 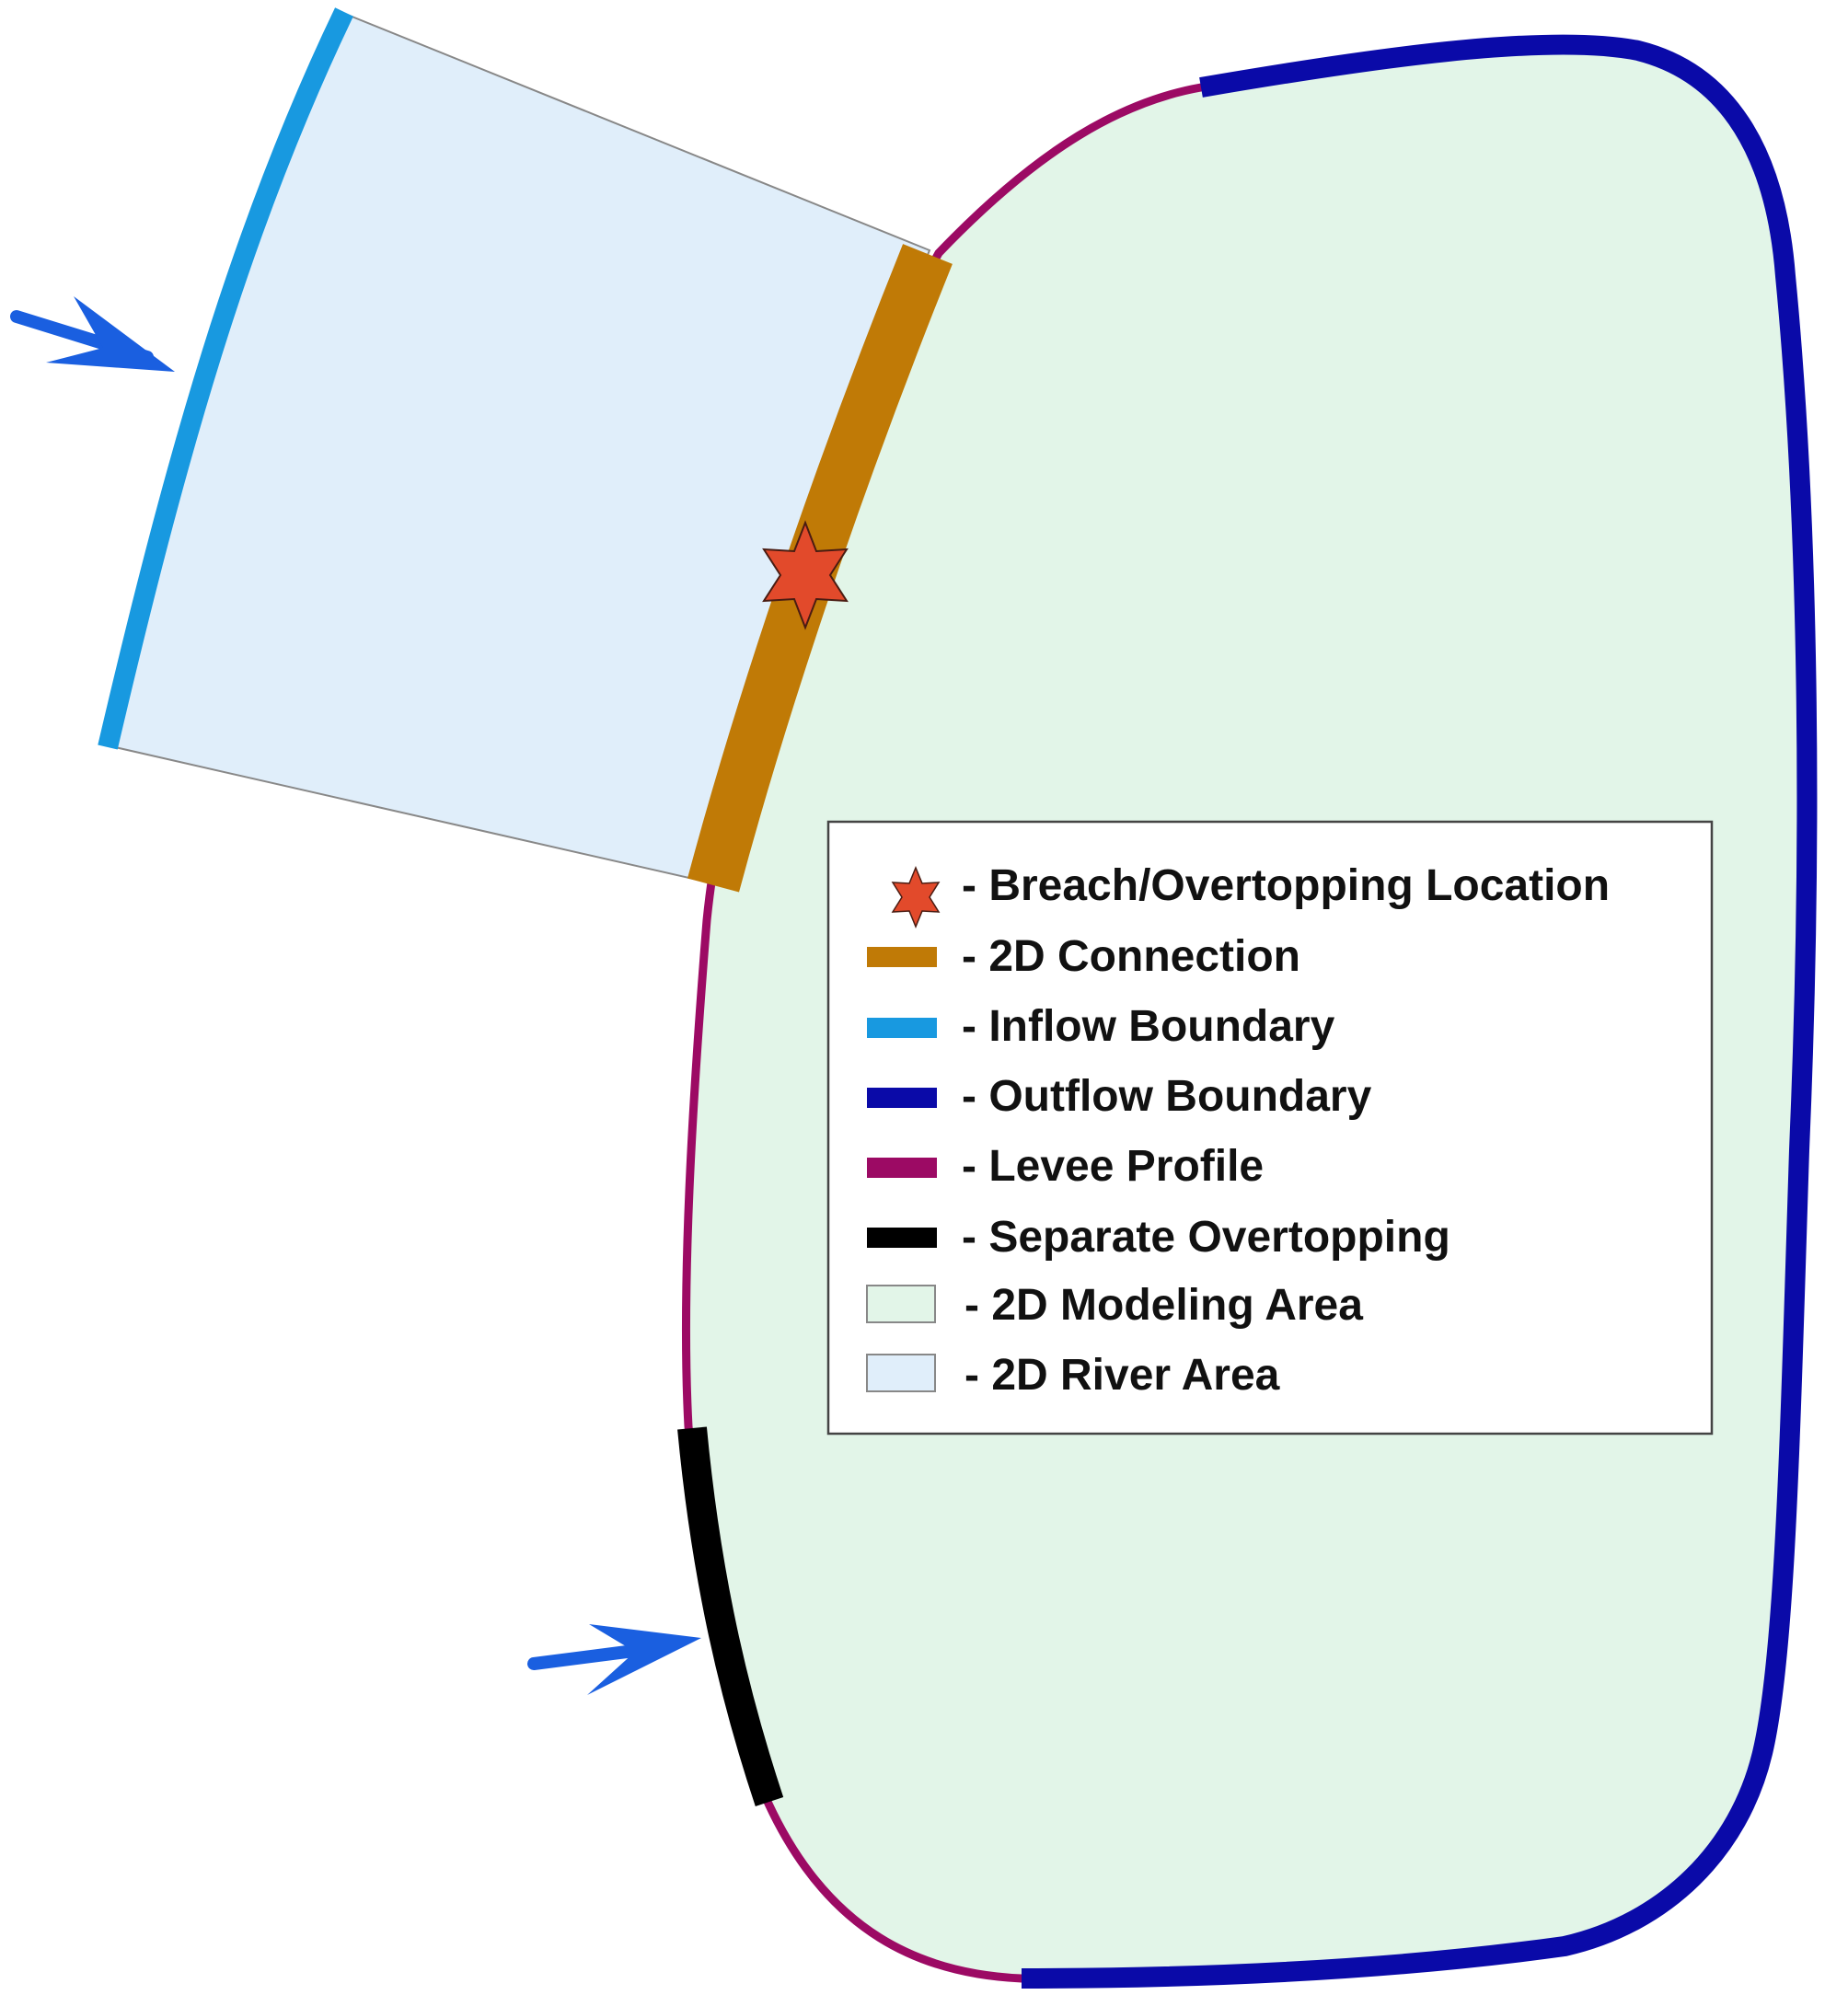 What do you see at coordinates (902, 1168) in the screenshot?
I see `levee-legend-swatch` at bounding box center [902, 1168].